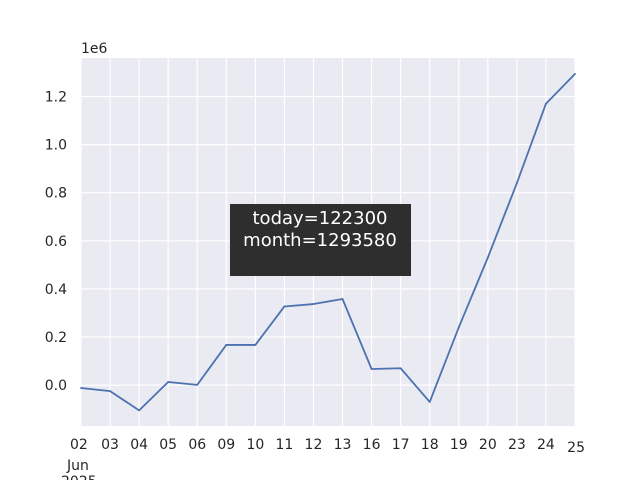  I want to click on y-axis-offset-label: 1e6, so click(94, 49).